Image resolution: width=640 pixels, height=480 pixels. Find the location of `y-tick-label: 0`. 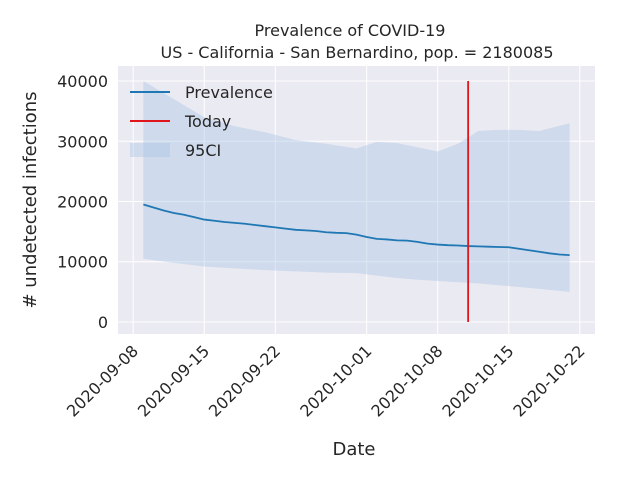

y-tick-label: 0 is located at coordinates (103, 322).